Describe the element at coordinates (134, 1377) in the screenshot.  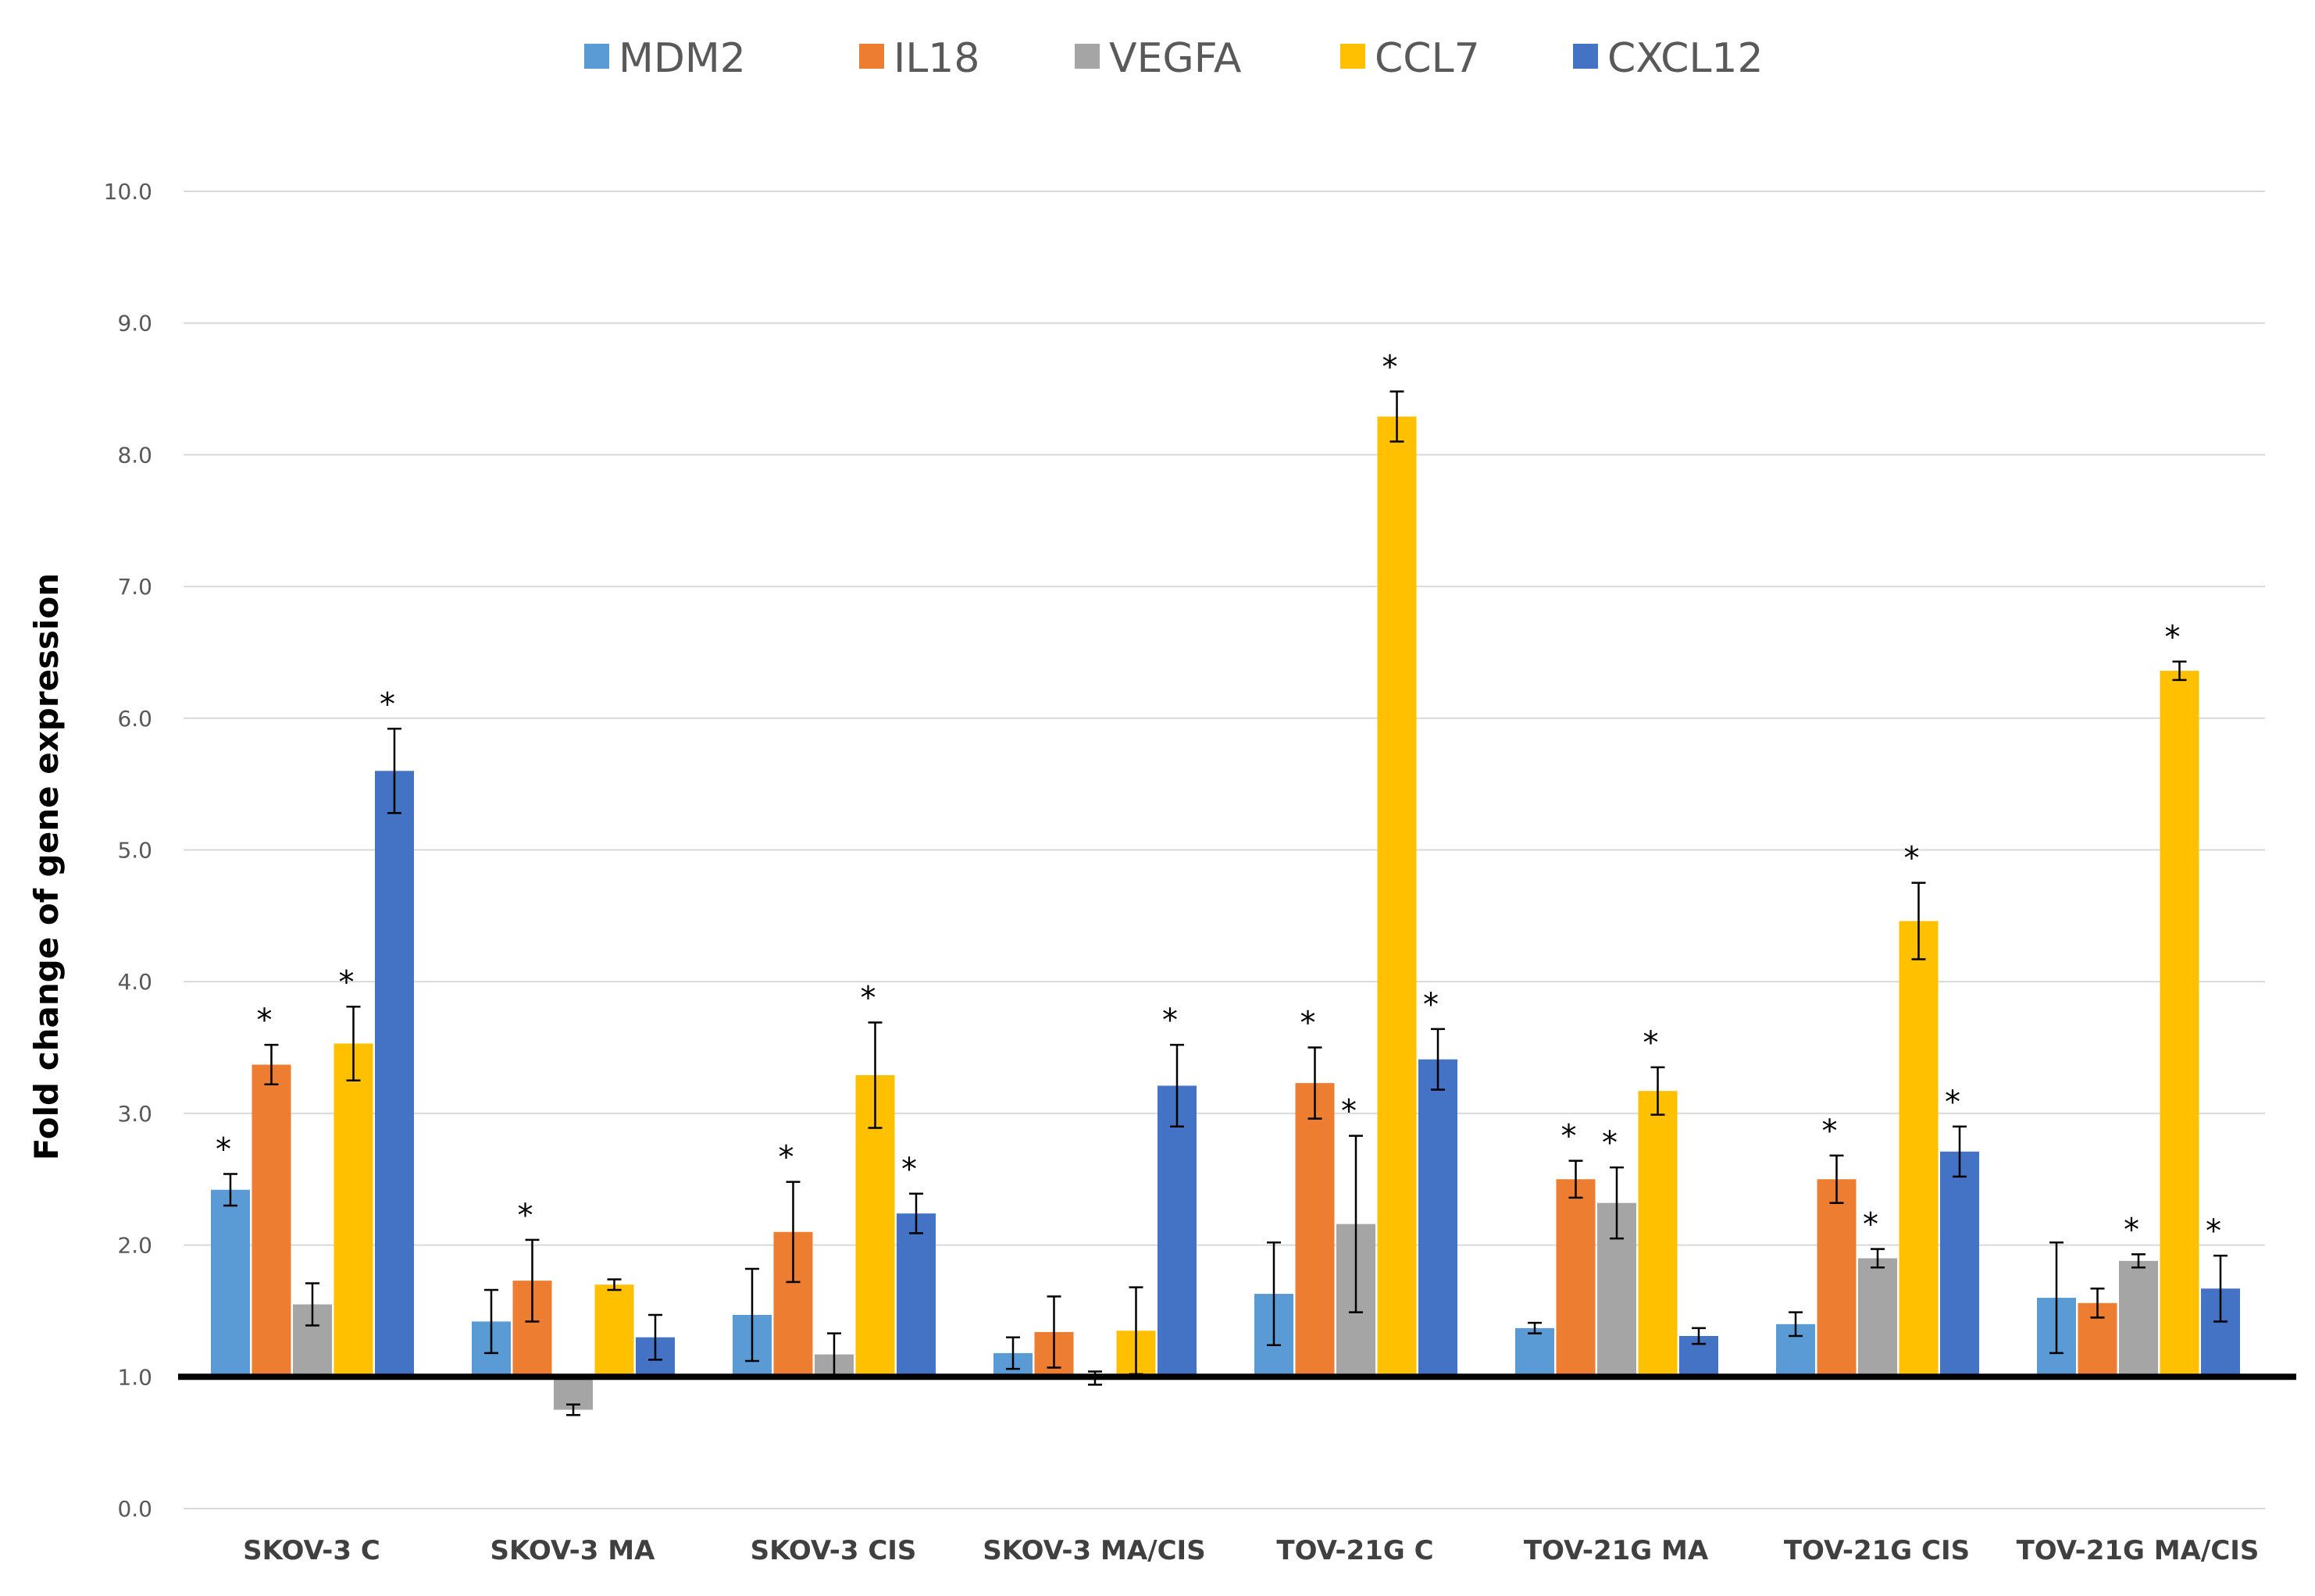
I see `y-tick-label: 1.0` at that location.